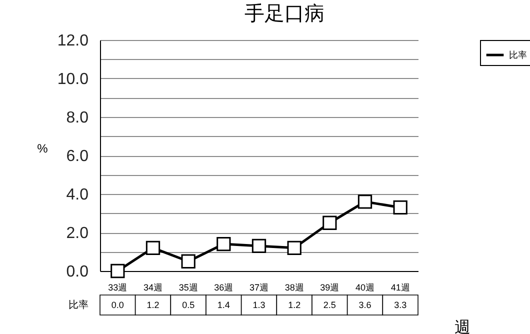  Describe the element at coordinates (77, 272) in the screenshot. I see `text: 0.0` at that location.